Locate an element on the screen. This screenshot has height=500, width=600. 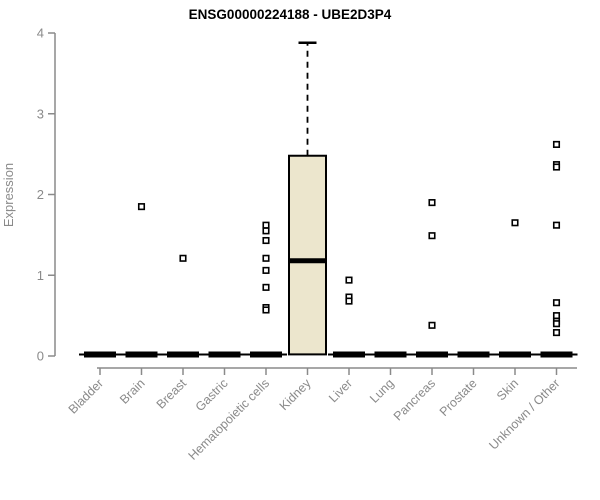
x-category-label: Bladder is located at coordinates (86, 396).